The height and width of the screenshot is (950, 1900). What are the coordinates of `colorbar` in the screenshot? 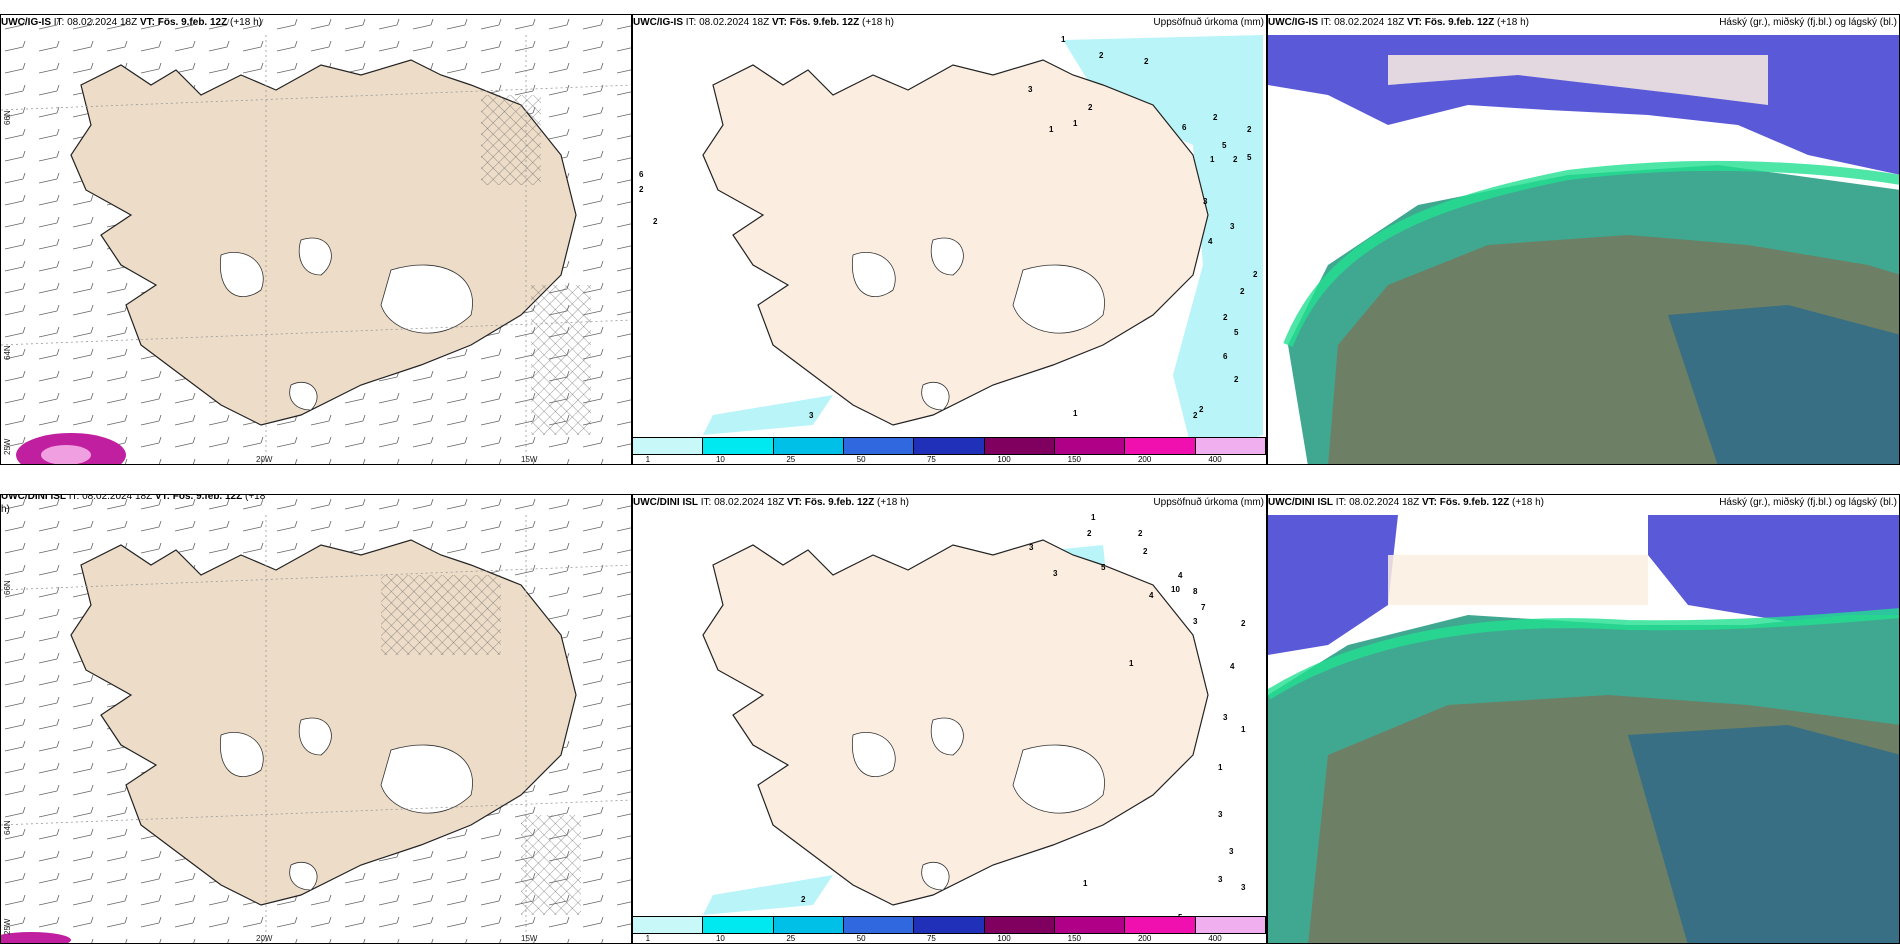 It's located at (949, 446).